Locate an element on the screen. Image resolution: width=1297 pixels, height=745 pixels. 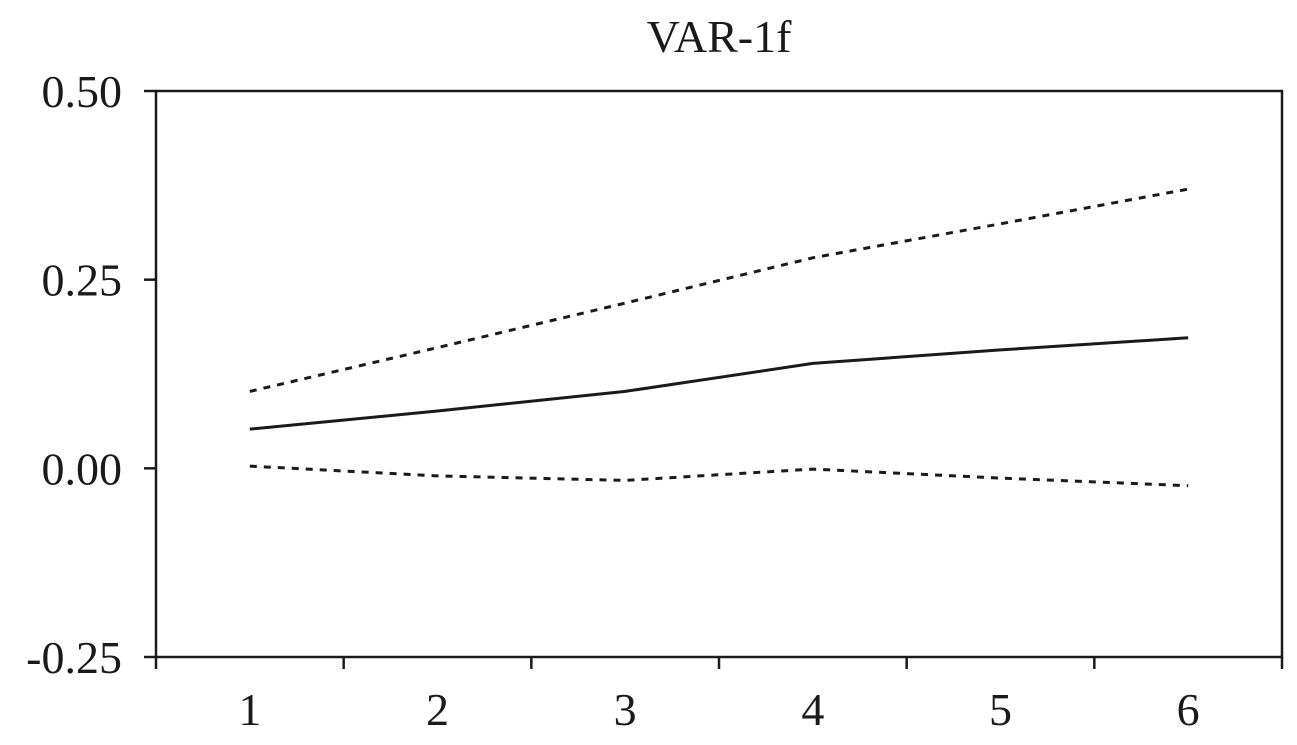
y-tick-label: -0.25 is located at coordinates (74, 657).